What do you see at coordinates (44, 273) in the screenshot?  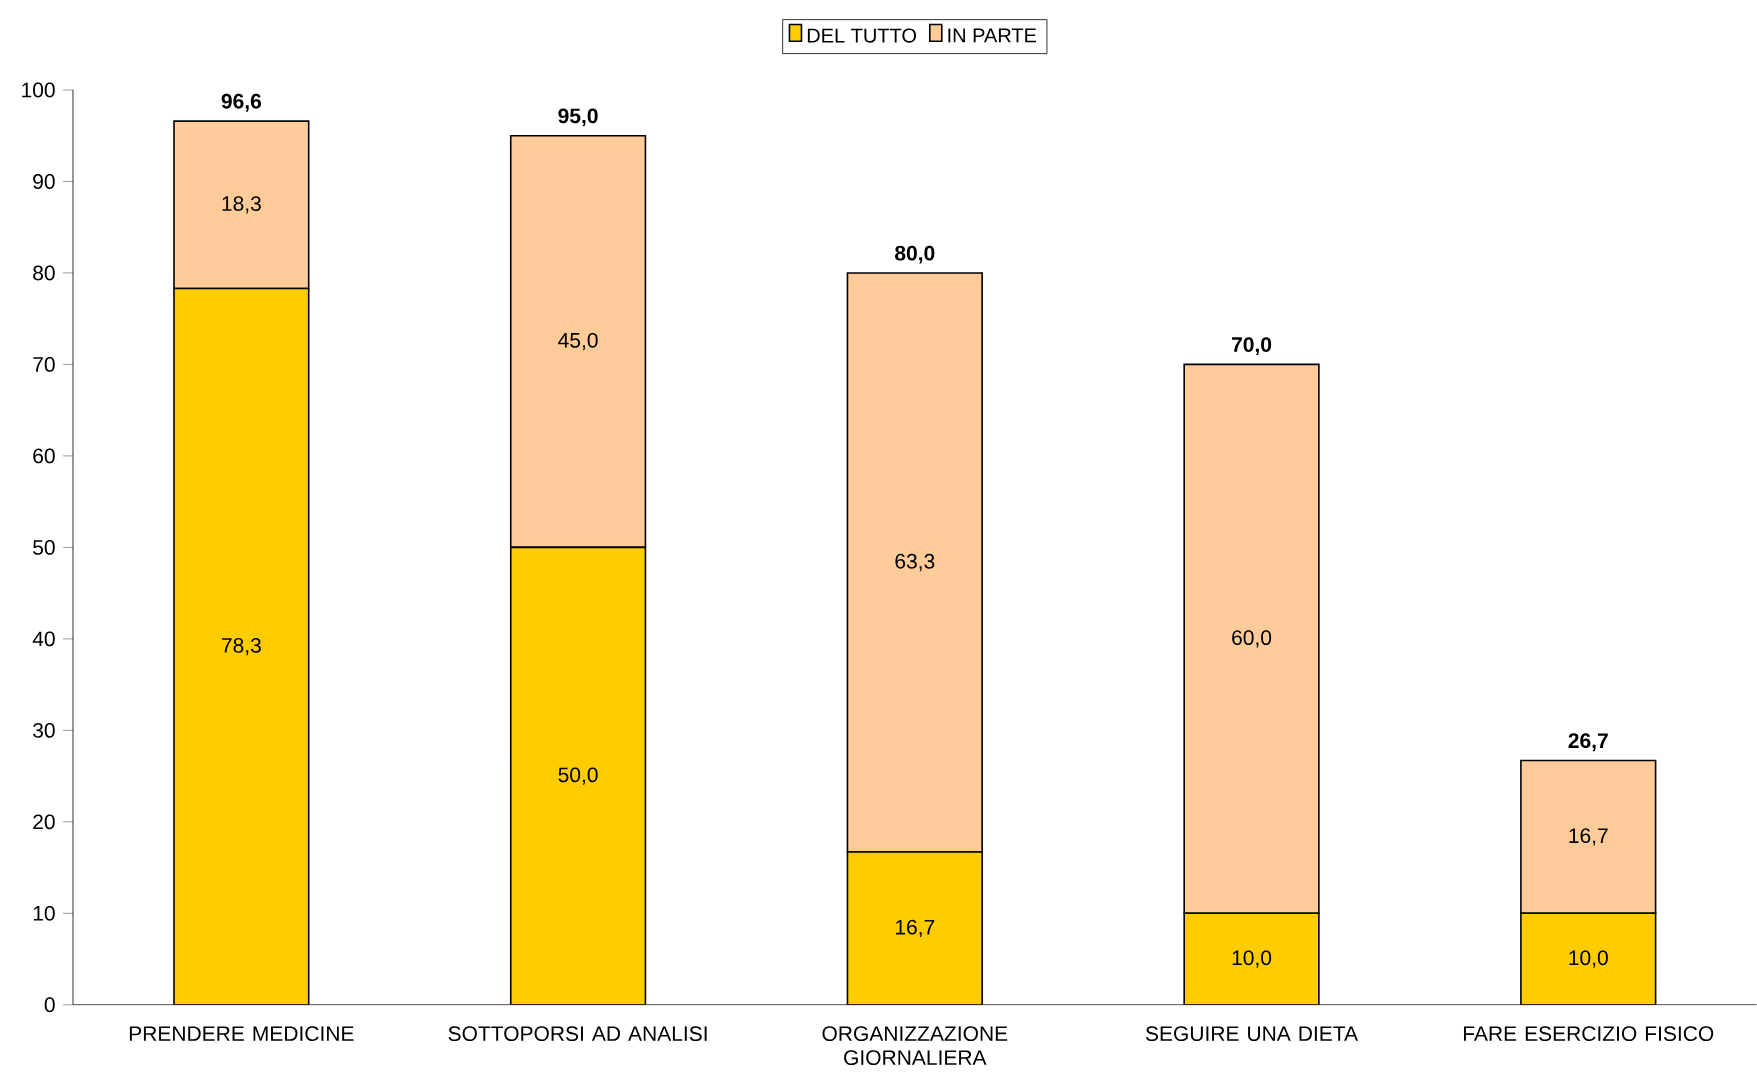 I see `y-tick-label: 80` at bounding box center [44, 273].